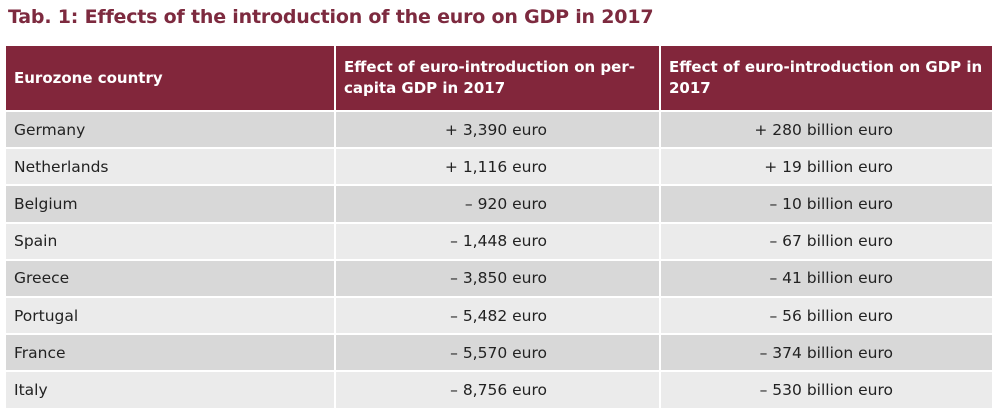 The image size is (1000, 415). What do you see at coordinates (171, 129) in the screenshot?
I see `country-cell: Germany` at bounding box center [171, 129].